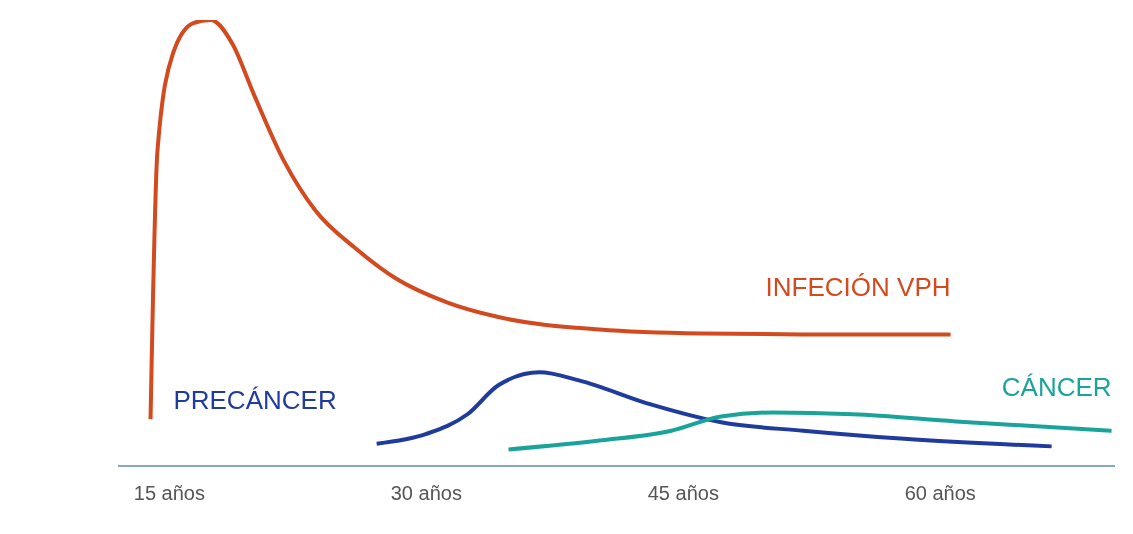 This screenshot has width=1133, height=534. I want to click on x-tick-label: 15 años, so click(169, 493).